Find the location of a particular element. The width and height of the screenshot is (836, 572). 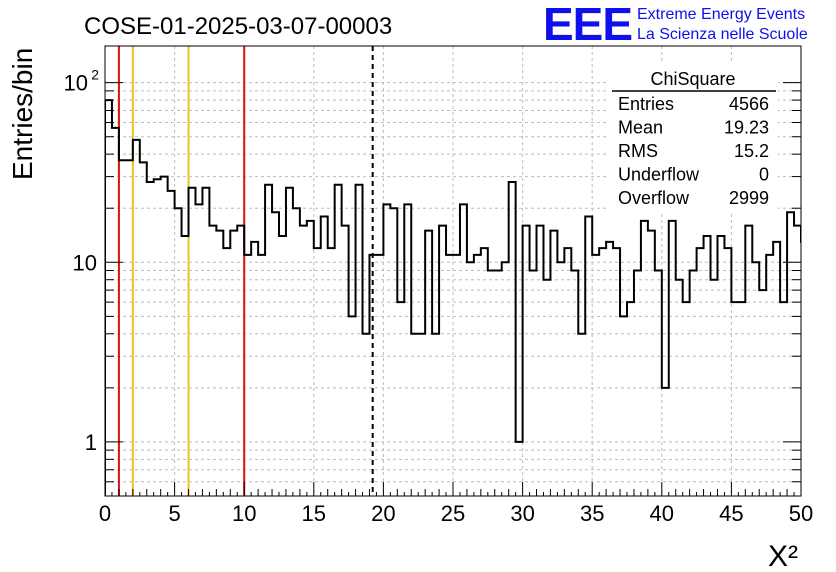

x-tick-label: 15 is located at coordinates (314, 513).